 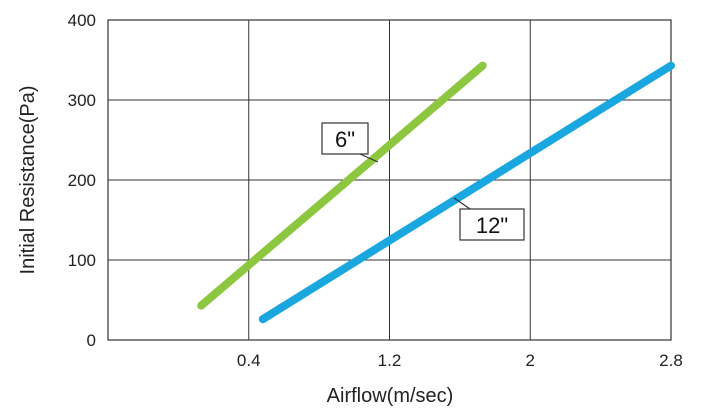 What do you see at coordinates (82, 100) in the screenshot?
I see `y-tick-label: 300` at bounding box center [82, 100].